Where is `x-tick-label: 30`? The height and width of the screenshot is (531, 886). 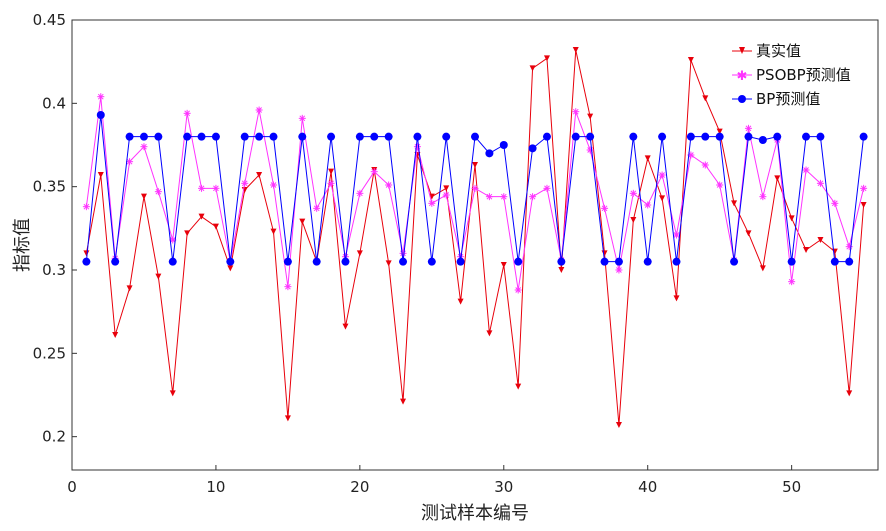
x-tick-label: 30 is located at coordinates (503, 487).